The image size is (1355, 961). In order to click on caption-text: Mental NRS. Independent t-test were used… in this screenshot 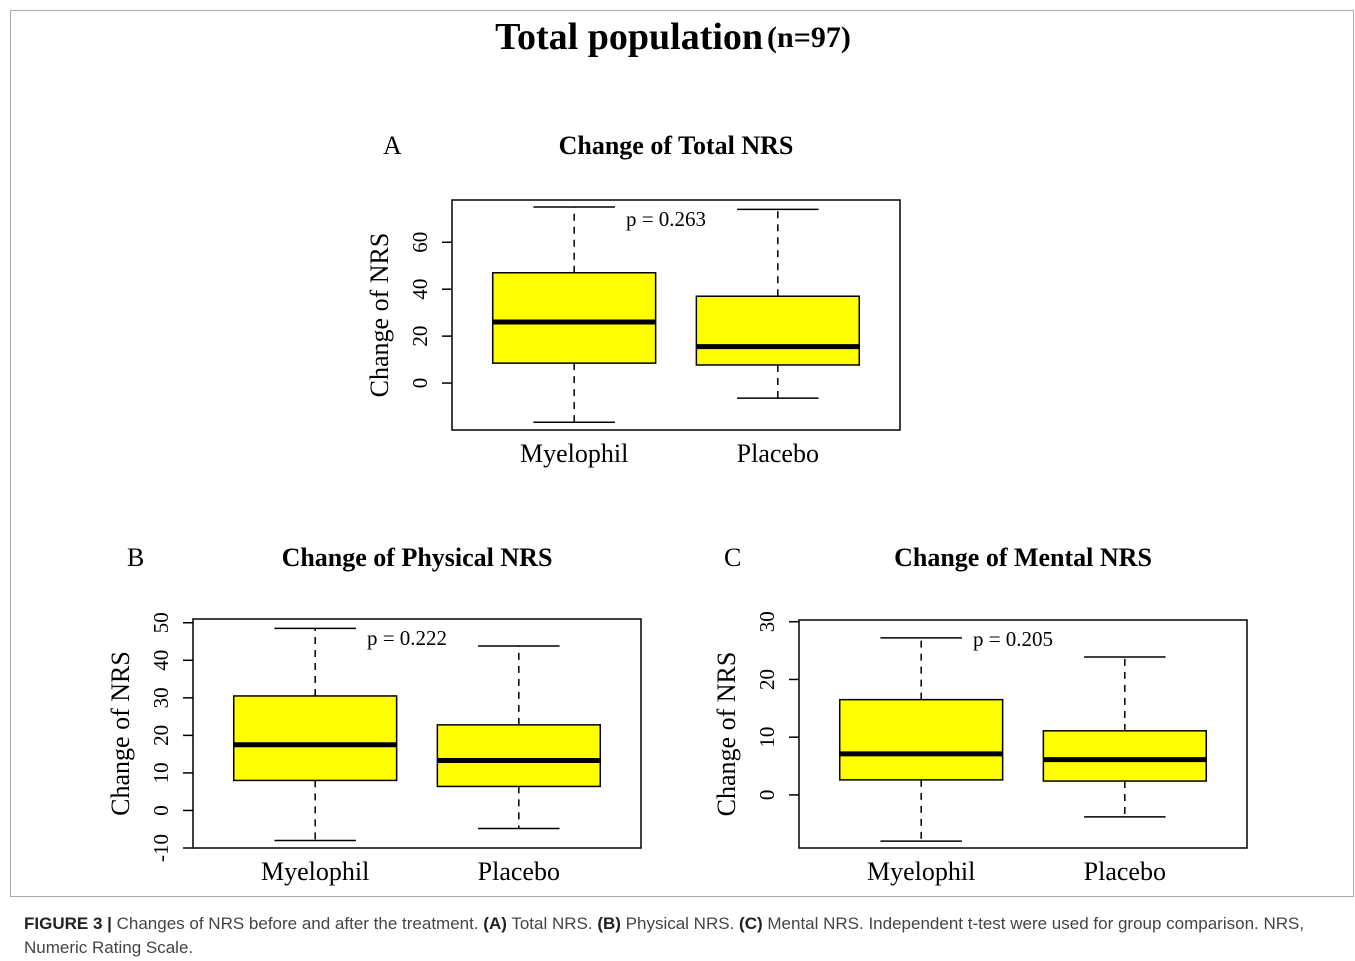, I will do `click(664, 935)`.